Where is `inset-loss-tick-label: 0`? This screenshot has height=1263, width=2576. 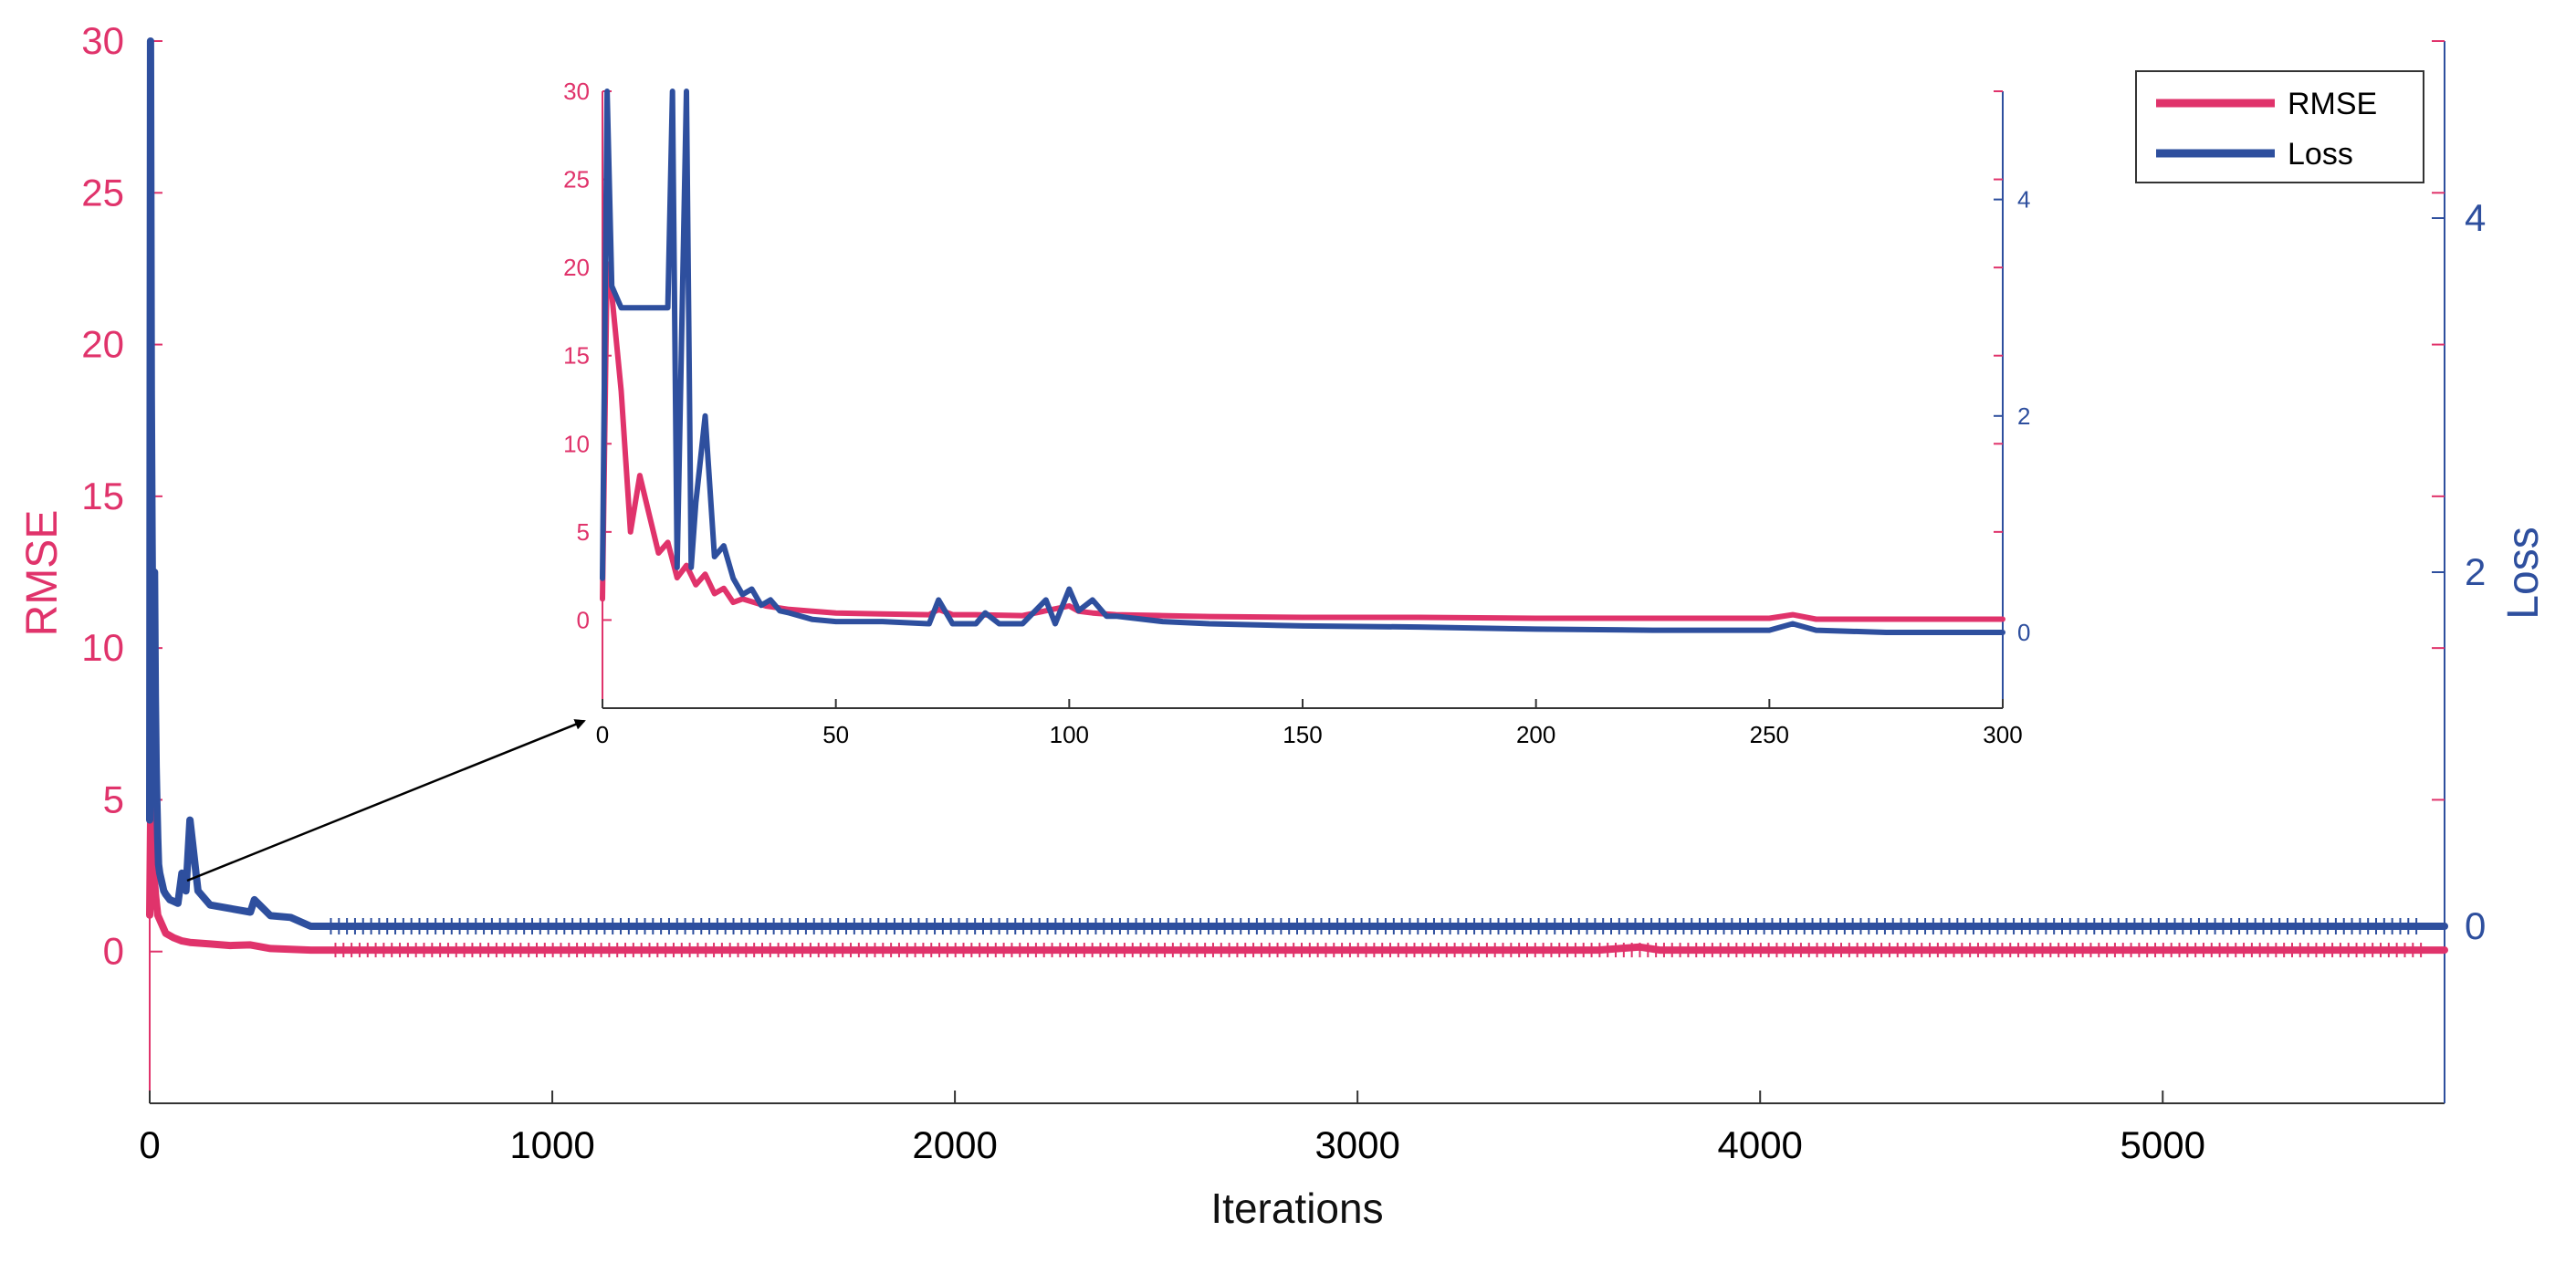 inset-loss-tick-label: 0 is located at coordinates (2023, 632).